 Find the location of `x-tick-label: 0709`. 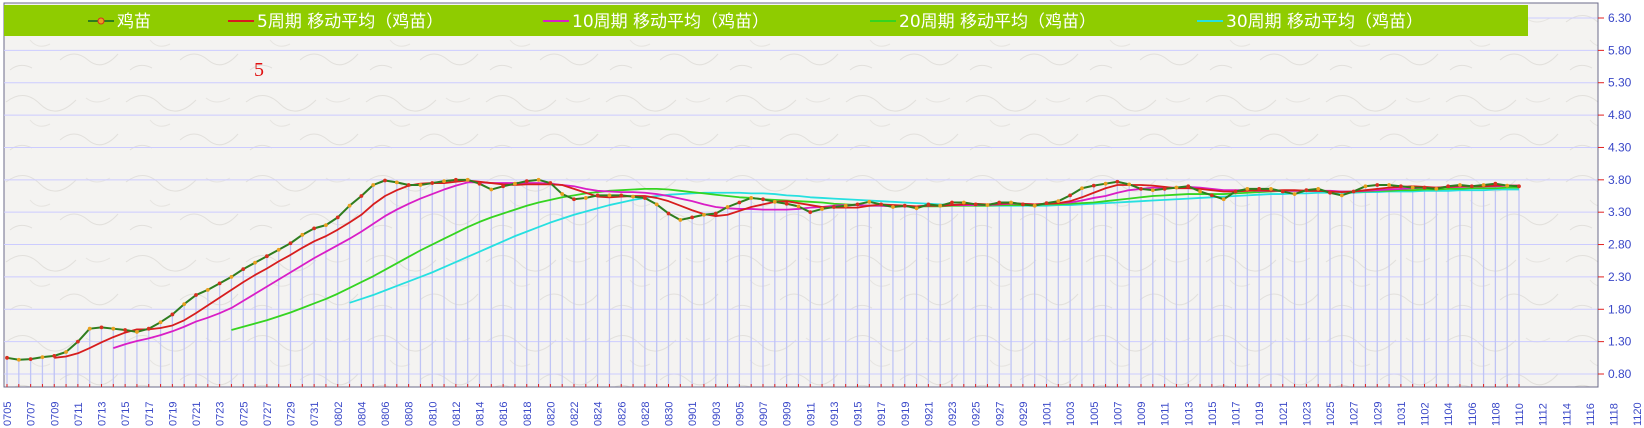

x-tick-label: 0709 is located at coordinates (55, 414).